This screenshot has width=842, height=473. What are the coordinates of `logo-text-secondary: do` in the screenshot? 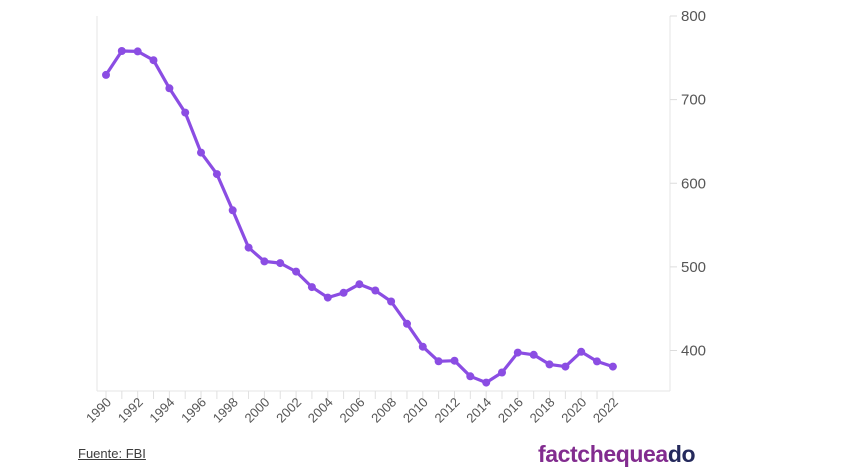 It's located at (681, 454).